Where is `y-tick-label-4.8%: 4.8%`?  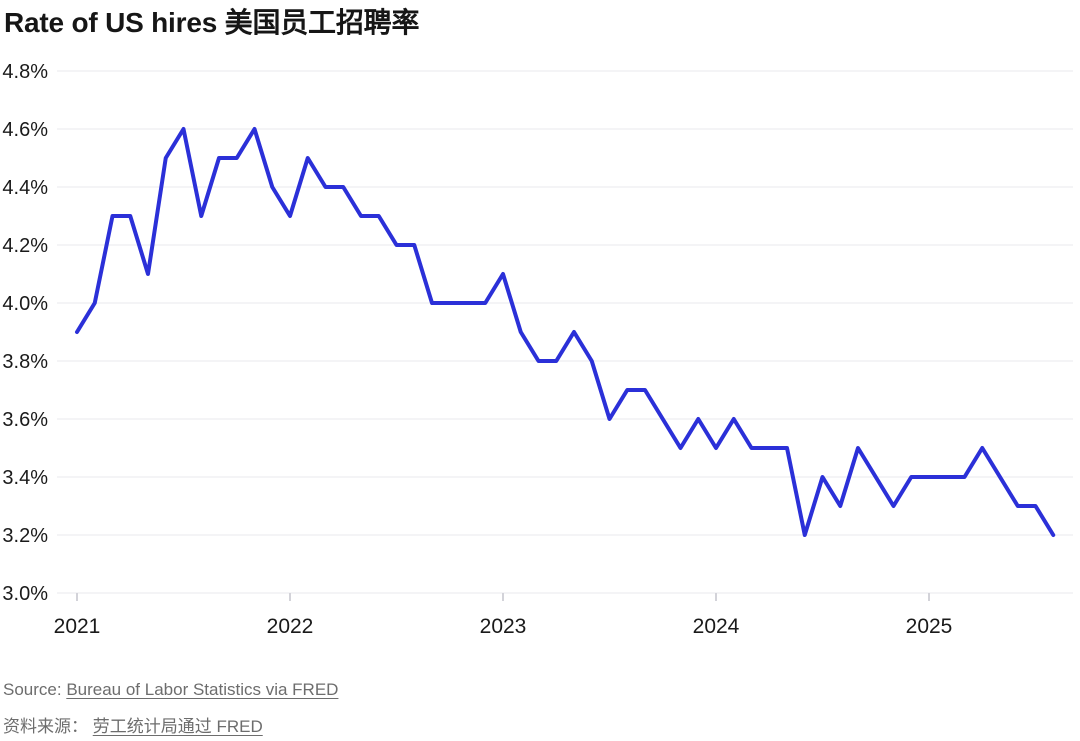
y-tick-label-4.8%: 4.8% is located at coordinates (25, 72).